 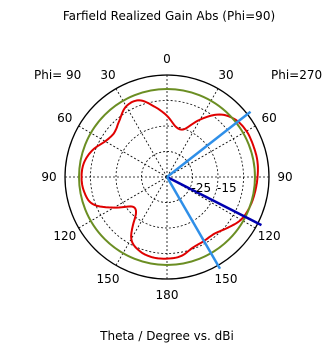 What do you see at coordinates (225, 75) in the screenshot?
I see `angle-label-30: 30` at bounding box center [225, 75].